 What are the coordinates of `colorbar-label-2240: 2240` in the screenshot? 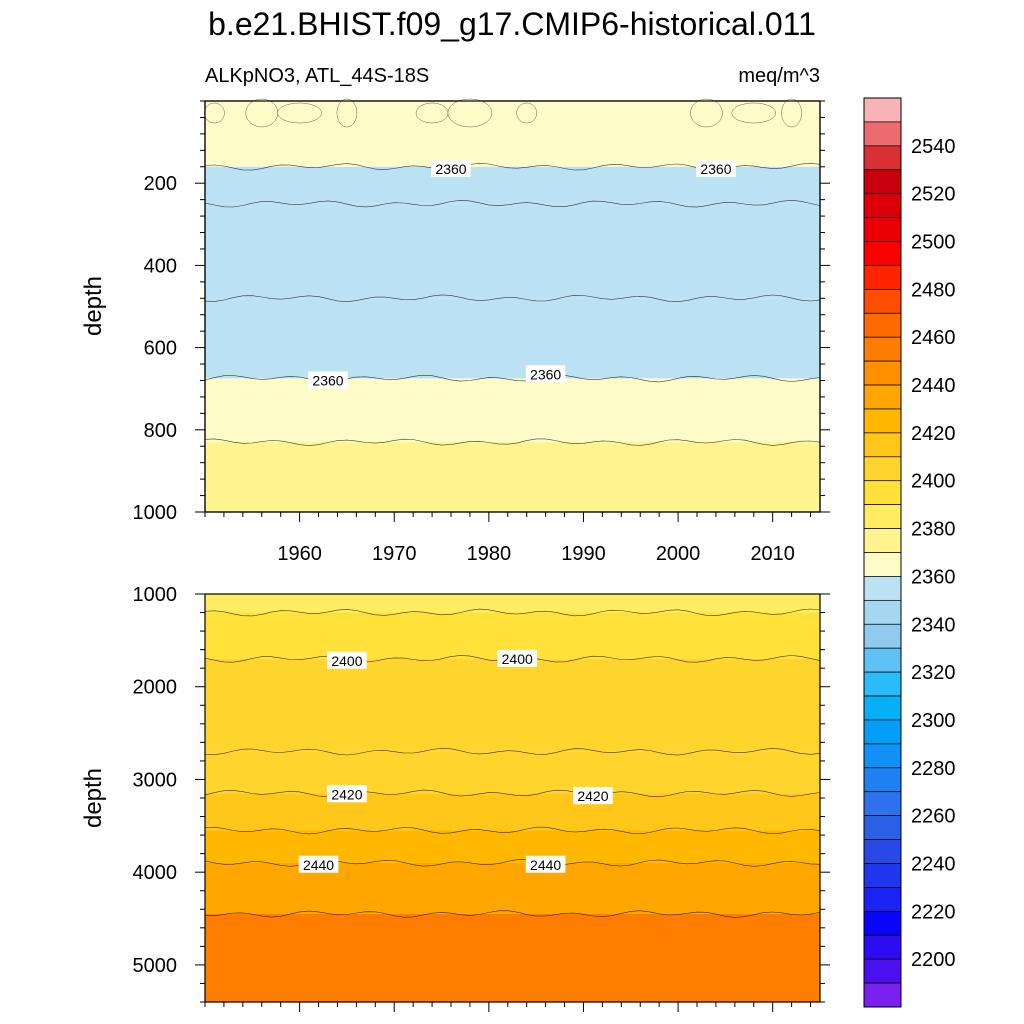 It's located at (933, 864).